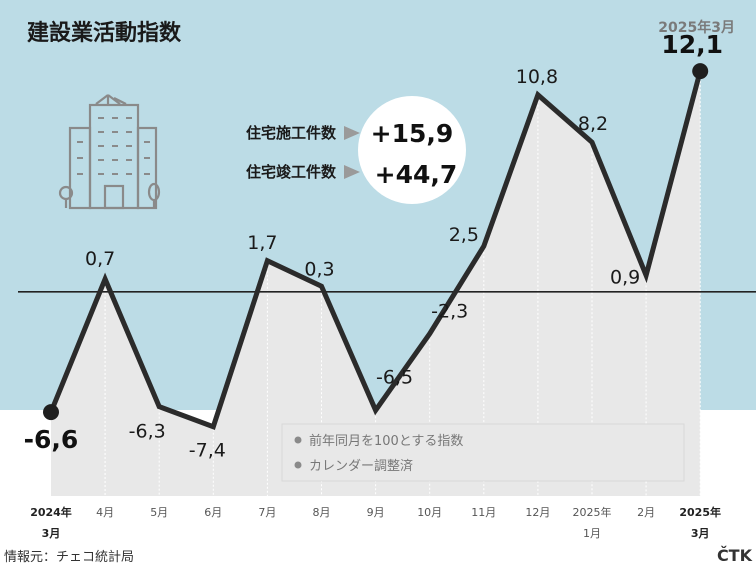 This screenshot has height=566, width=756. What do you see at coordinates (291, 133) in the screenshot?
I see `kpi-label-starts: 住宅施工件数` at bounding box center [291, 133].